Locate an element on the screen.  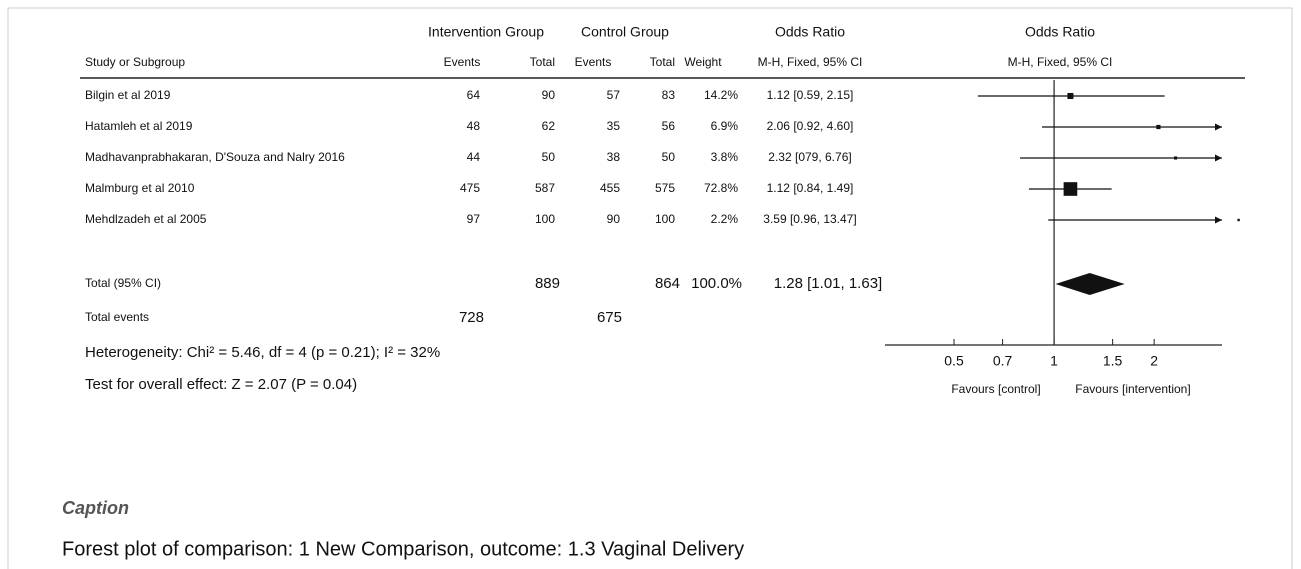
study-name: Mehdlzadeh et al 2005 is located at coordinates (146, 219).